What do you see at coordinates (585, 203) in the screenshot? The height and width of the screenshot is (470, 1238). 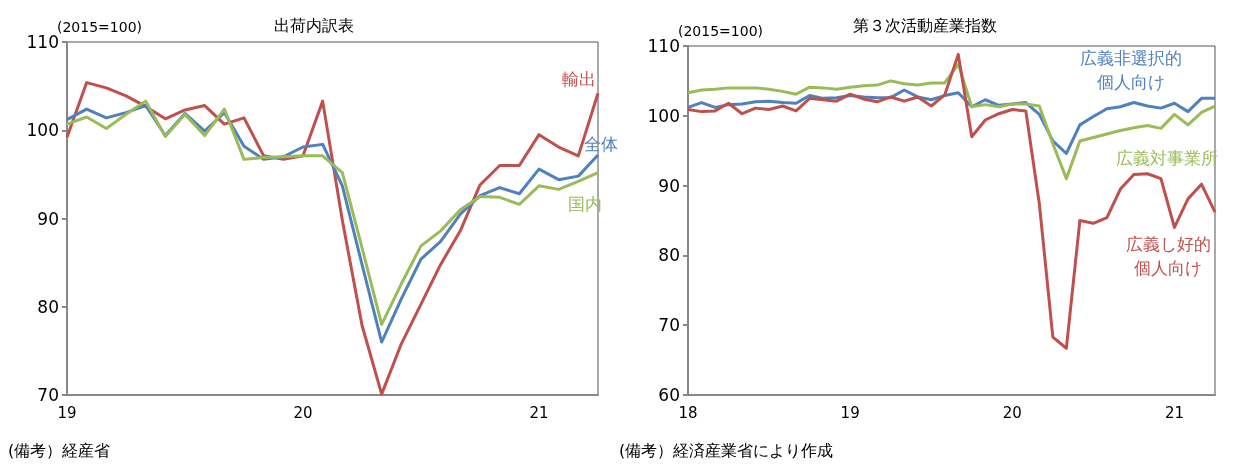 I see `series-label: 国内` at bounding box center [585, 203].